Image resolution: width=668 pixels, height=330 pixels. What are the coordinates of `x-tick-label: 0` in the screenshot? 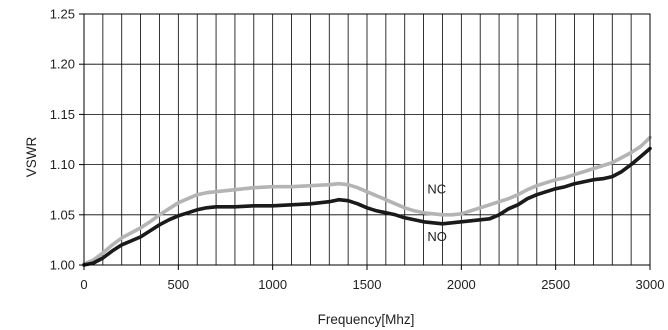 It's located at (83, 284).